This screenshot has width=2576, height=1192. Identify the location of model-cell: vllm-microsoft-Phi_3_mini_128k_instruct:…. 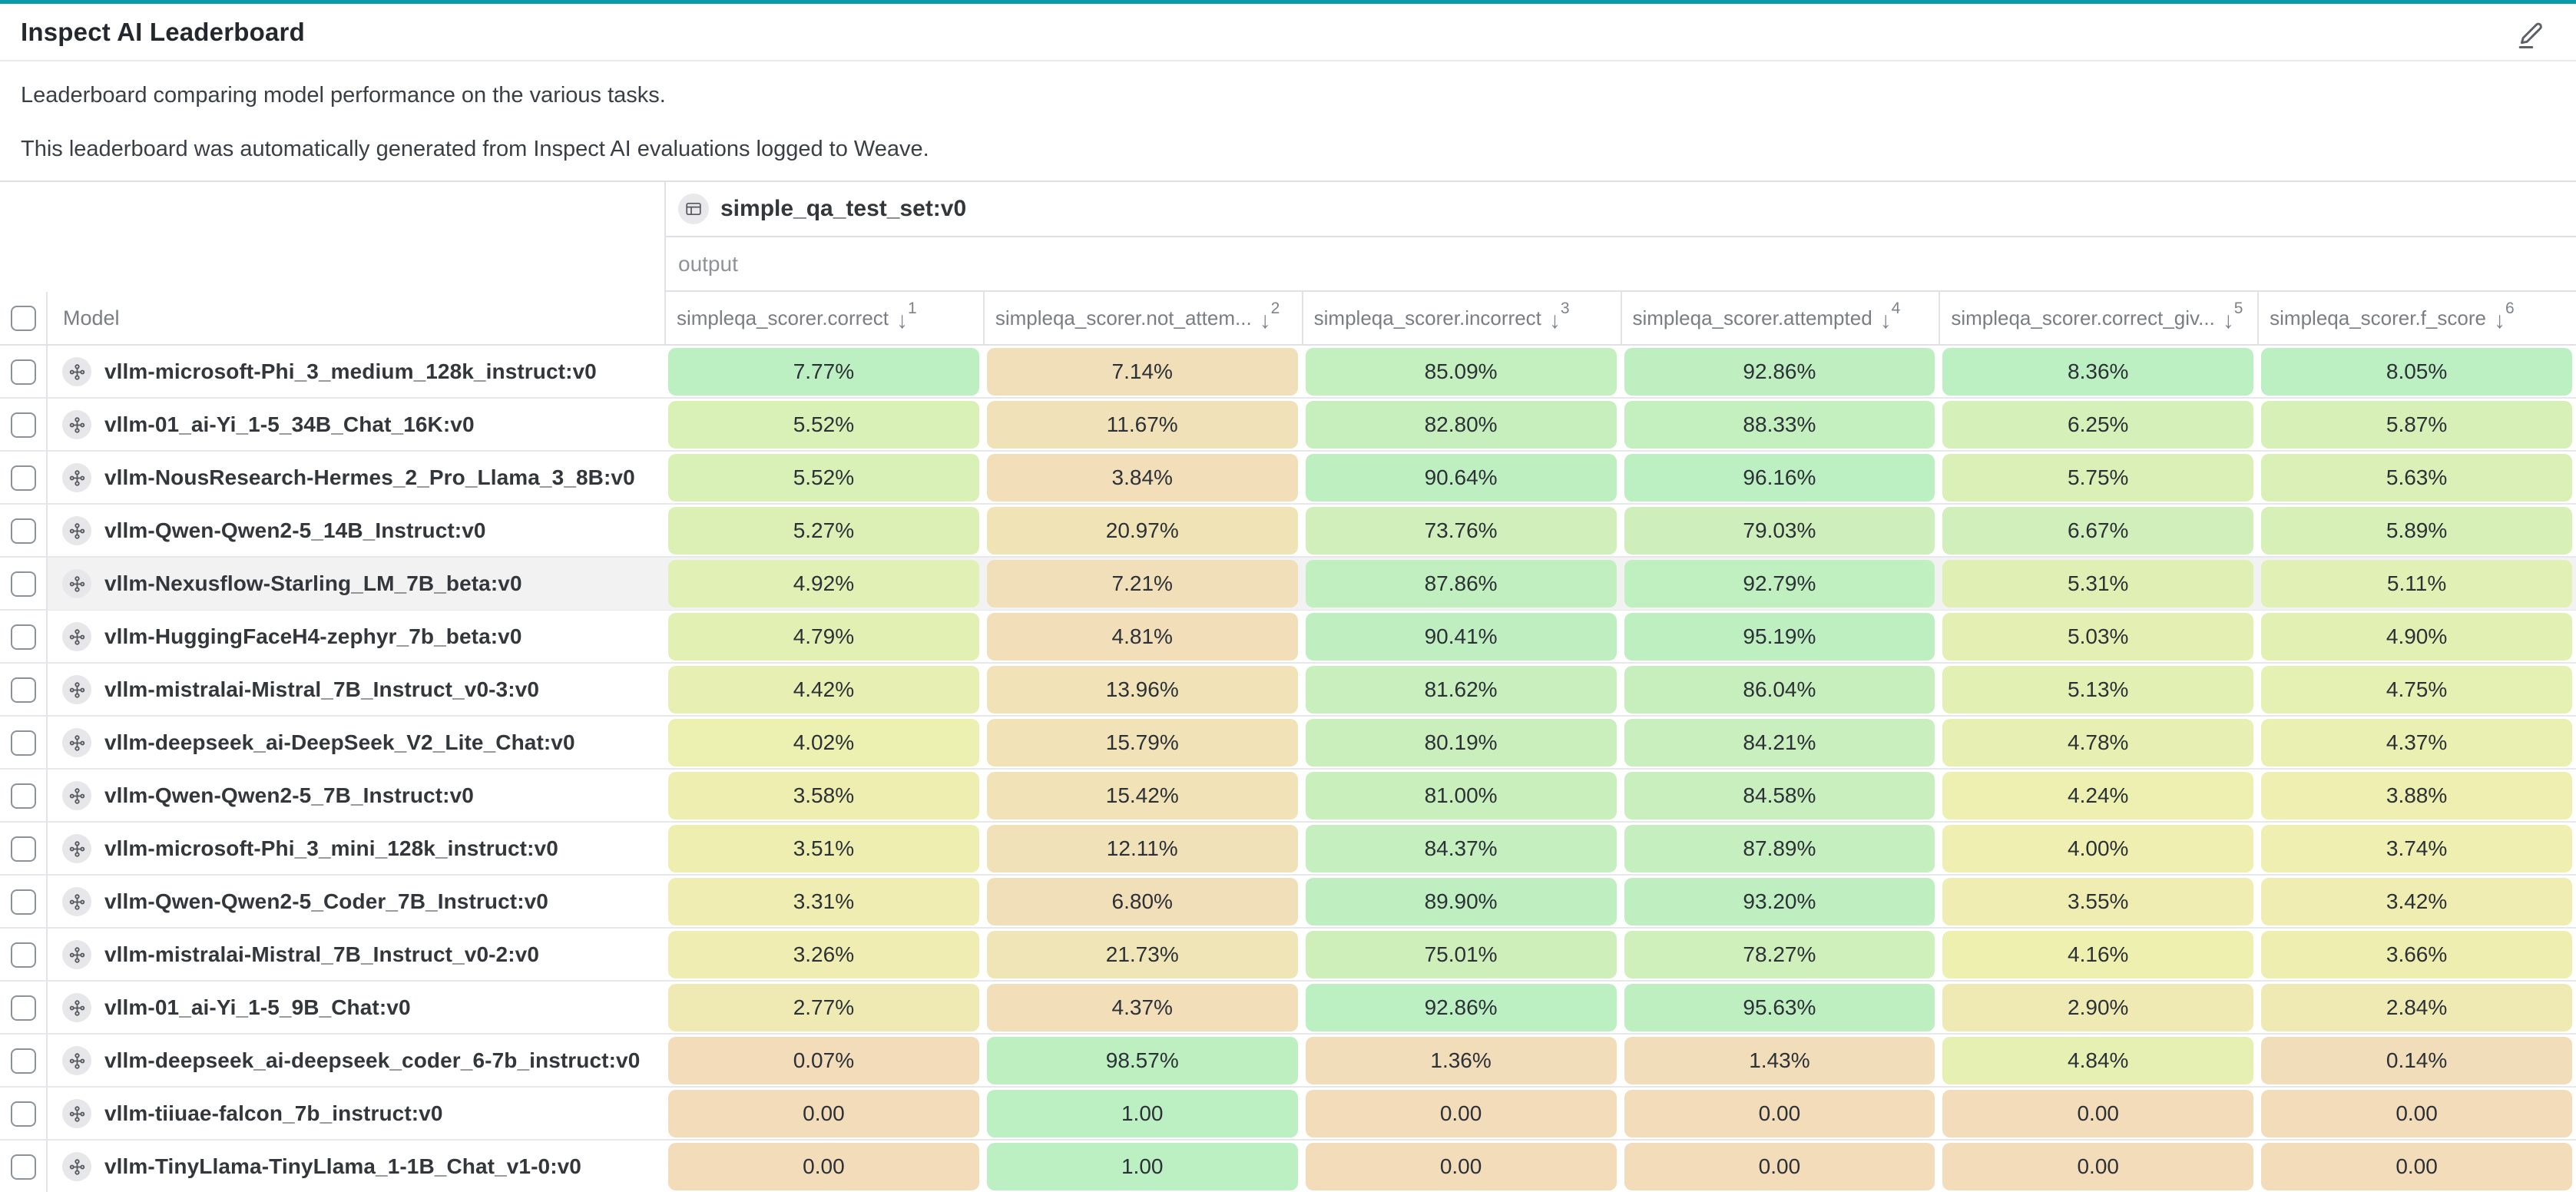
(356, 849).